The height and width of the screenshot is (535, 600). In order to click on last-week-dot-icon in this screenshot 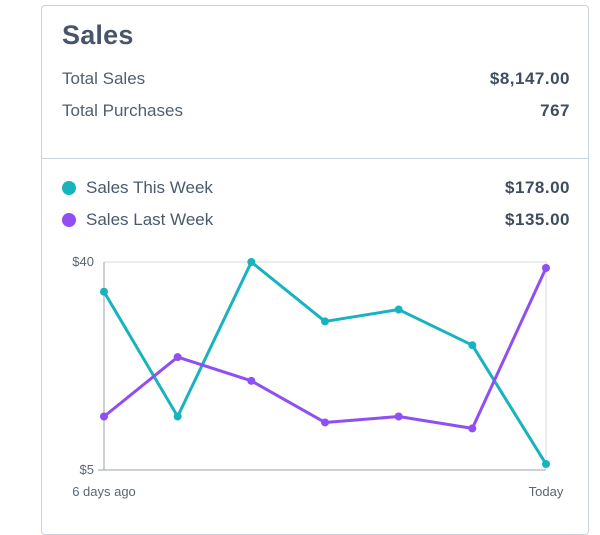, I will do `click(69, 220)`.